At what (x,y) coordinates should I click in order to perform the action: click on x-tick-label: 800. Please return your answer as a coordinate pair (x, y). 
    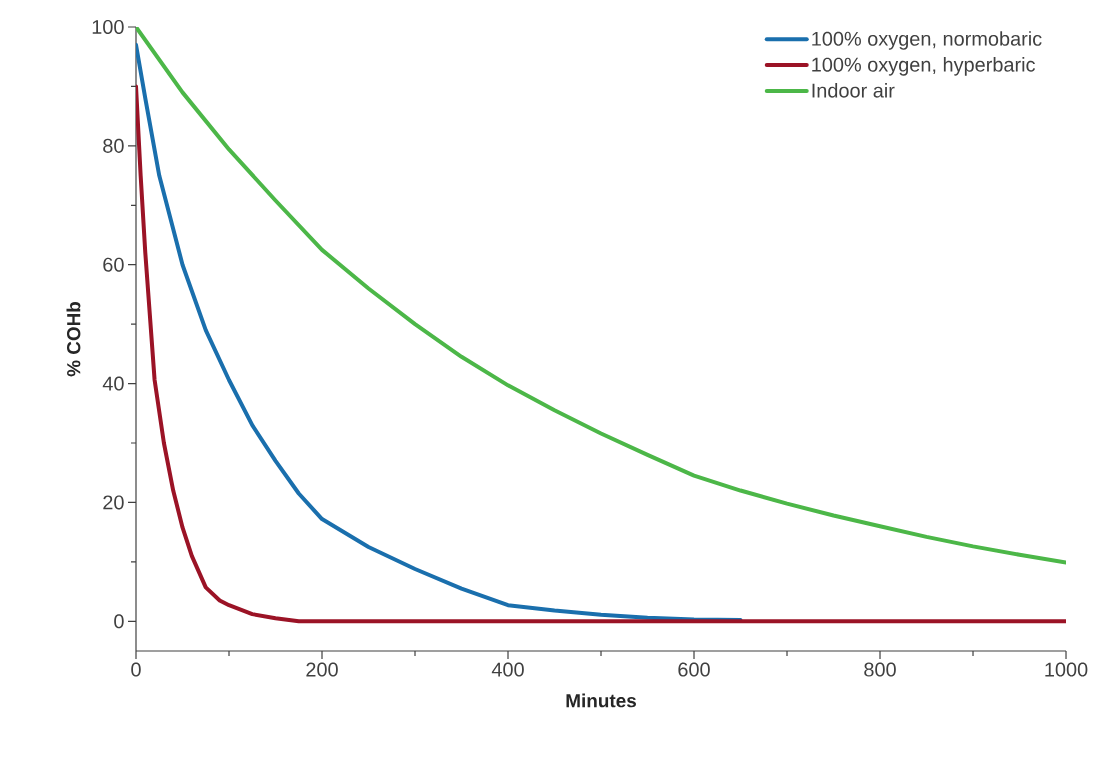
    Looking at the image, I should click on (880, 669).